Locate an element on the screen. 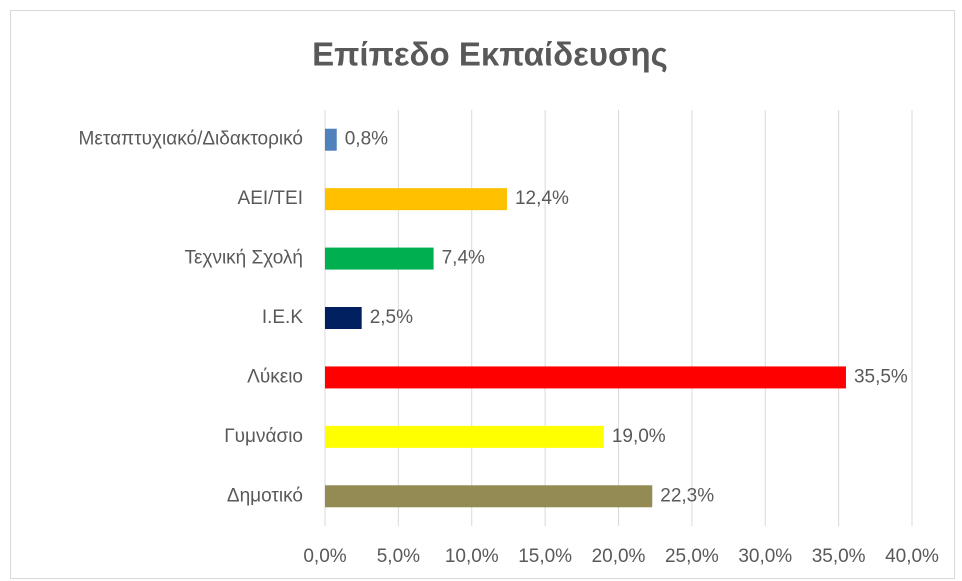 The height and width of the screenshot is (581, 962). x-tick-label: 40,0% is located at coordinates (912, 556).